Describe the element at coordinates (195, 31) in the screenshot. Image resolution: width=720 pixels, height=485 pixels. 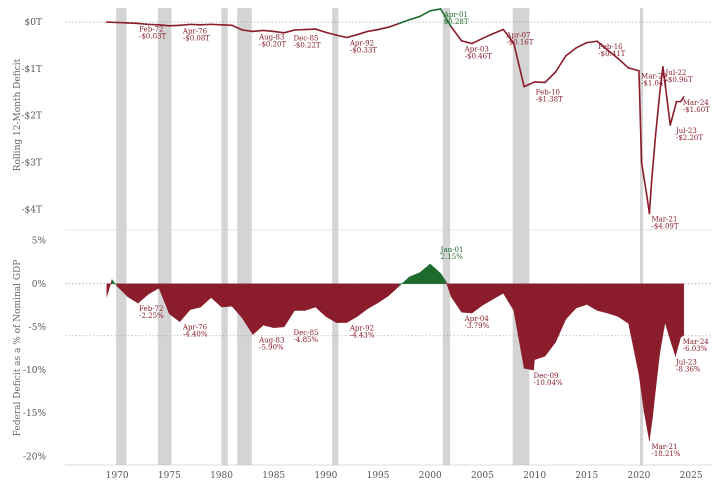
I see `top-annotation-date-1: Apr-76` at that location.